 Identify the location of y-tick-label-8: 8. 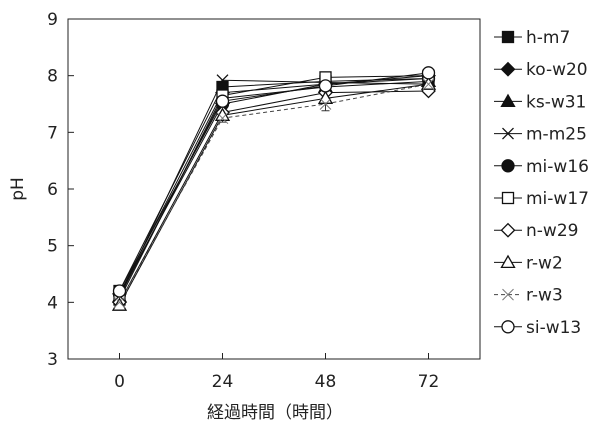
(52, 77).